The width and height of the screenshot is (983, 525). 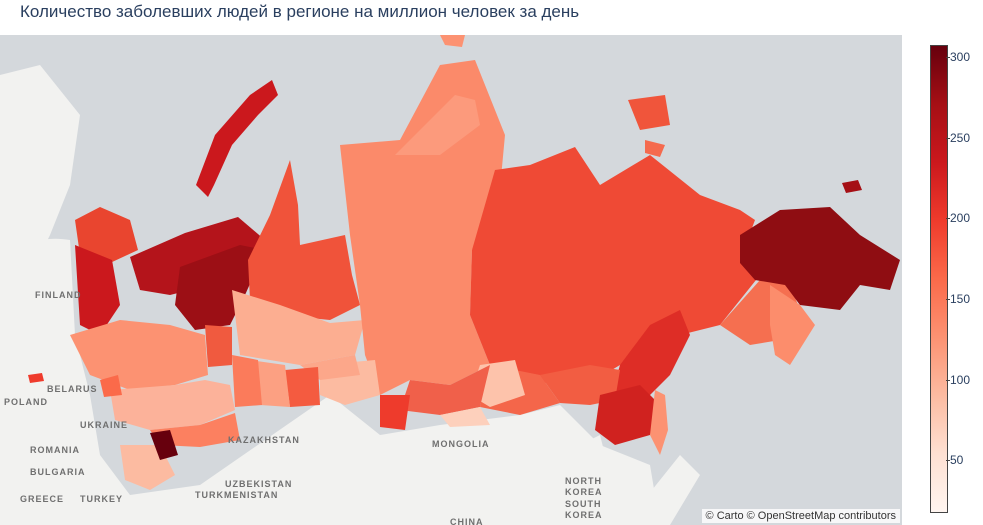 What do you see at coordinates (236, 495) in the screenshot?
I see `label-turkmenistan: TURKMENISTAN` at bounding box center [236, 495].